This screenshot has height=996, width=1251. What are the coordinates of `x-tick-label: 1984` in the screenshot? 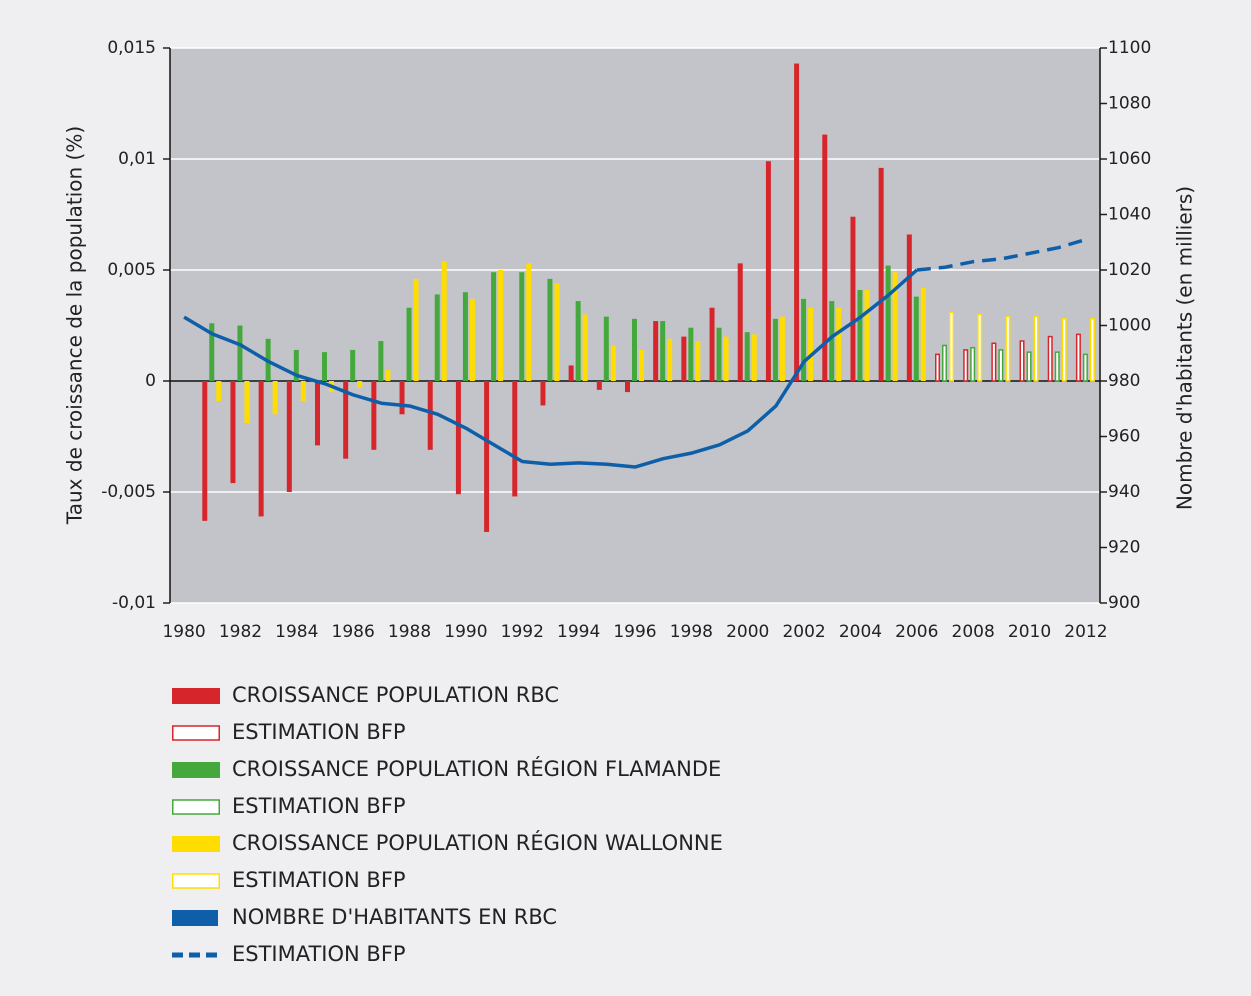 It's located at (296, 632).